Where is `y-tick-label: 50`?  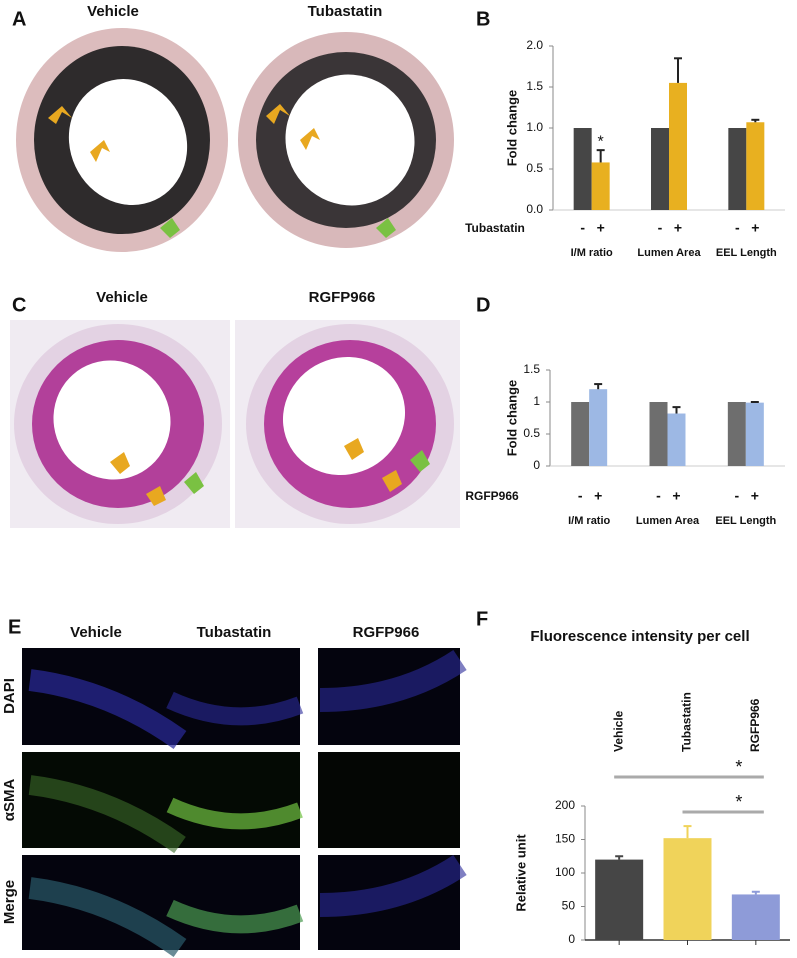 y-tick-label: 50 is located at coordinates (569, 906).